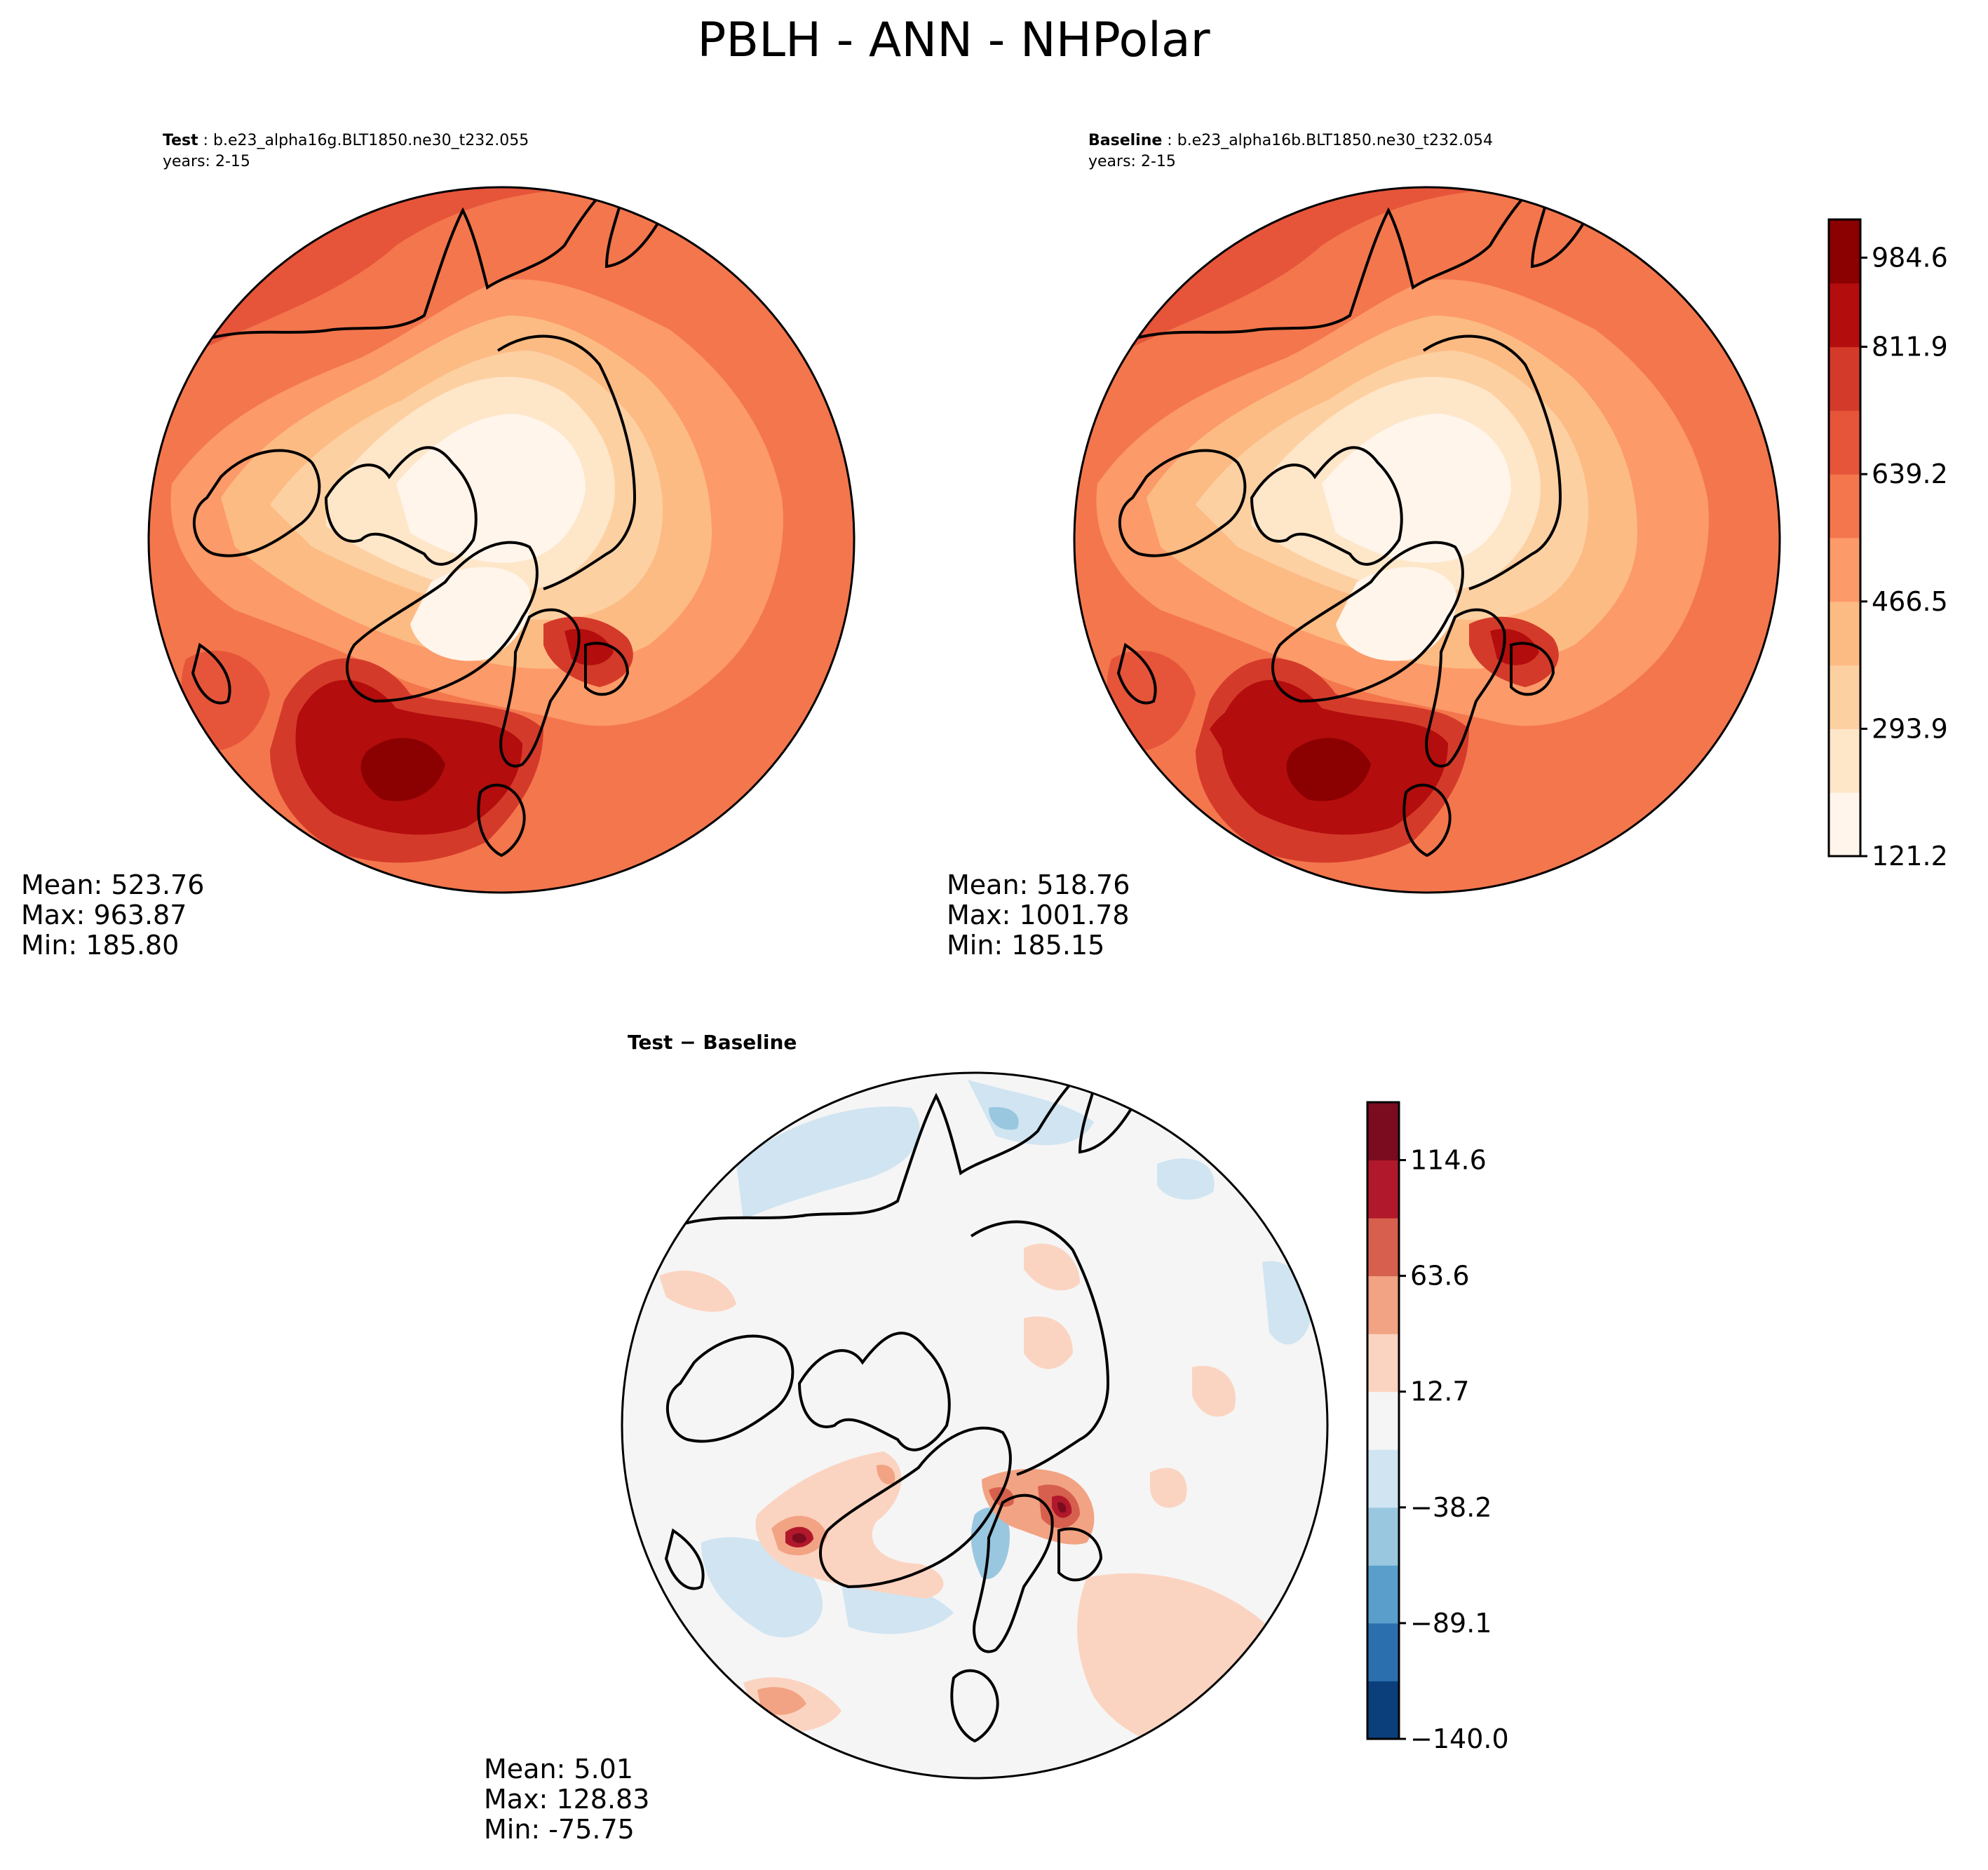  What do you see at coordinates (650, 1043) in the screenshot?
I see `diff-label-test: Test` at bounding box center [650, 1043].